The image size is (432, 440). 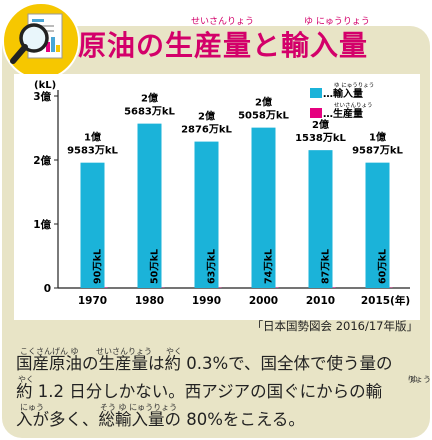 I want to click on production-value-label: 60万kL, so click(x=383, y=266).